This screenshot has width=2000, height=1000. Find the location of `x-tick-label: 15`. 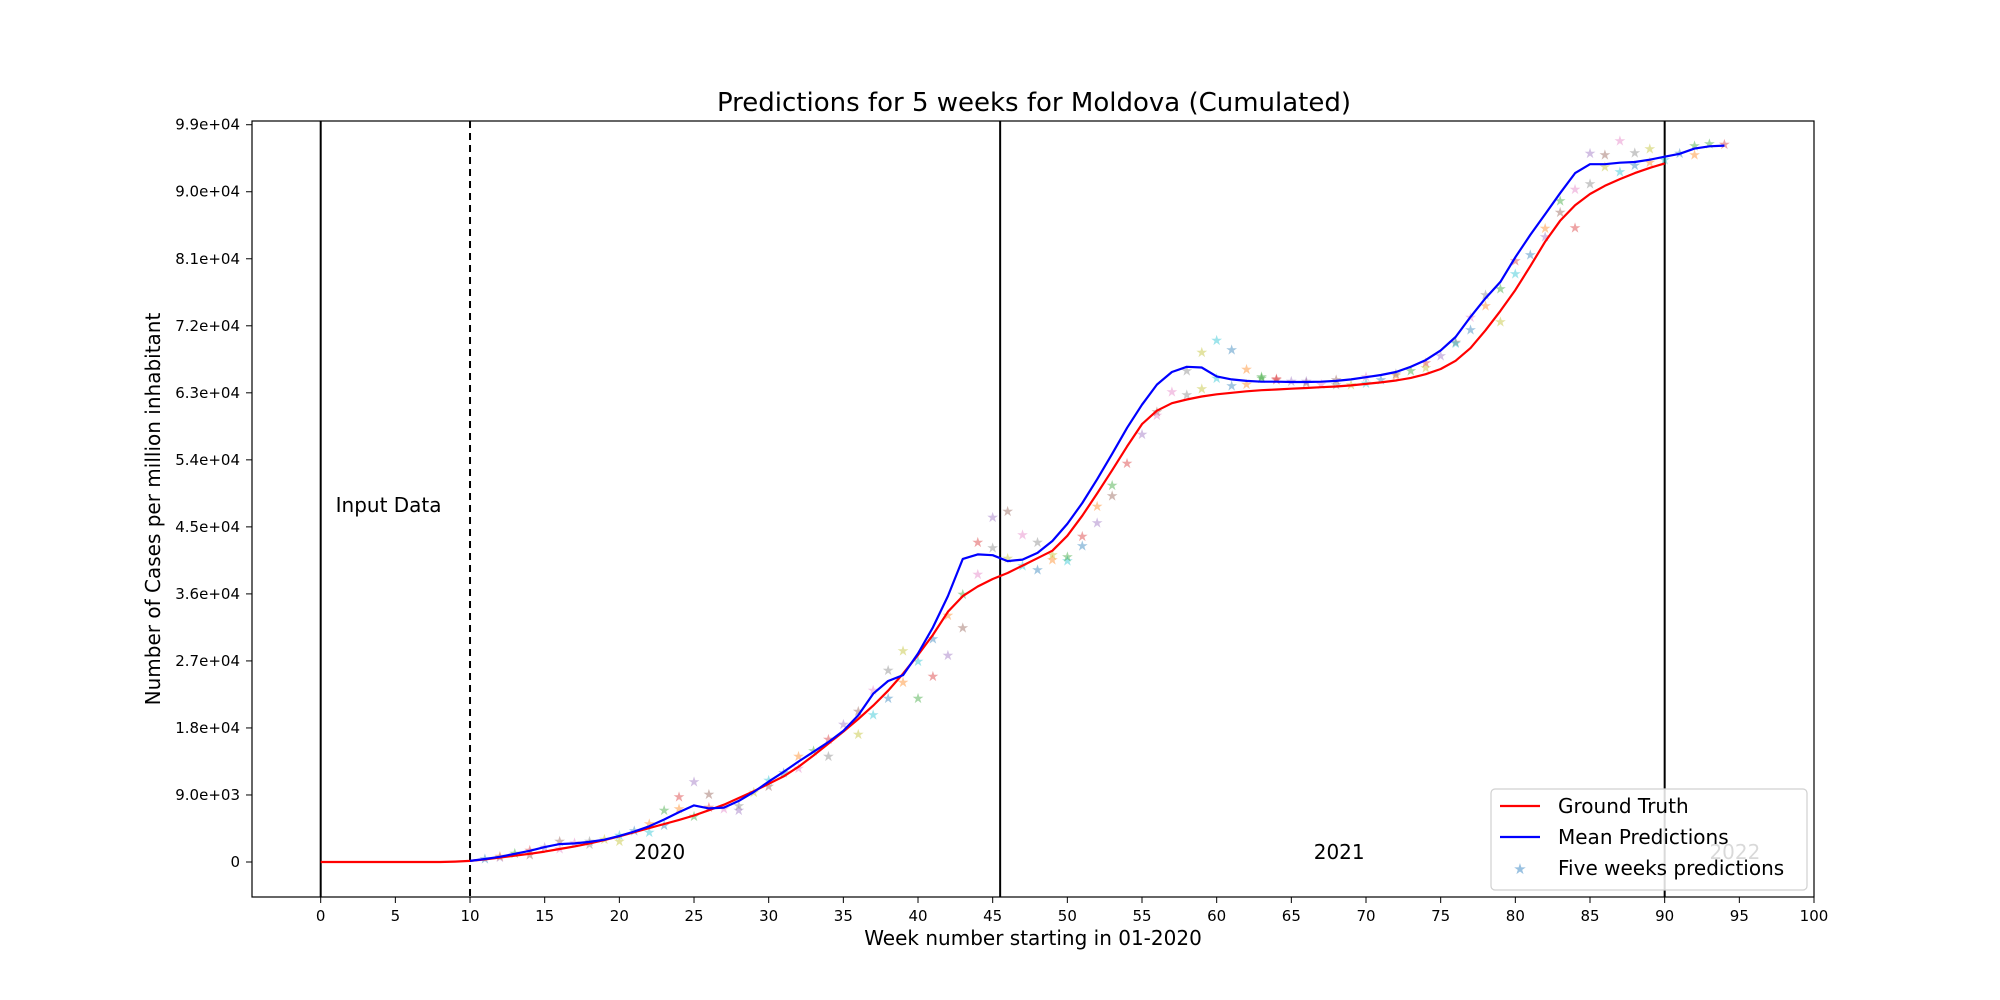

x-tick-label: 15 is located at coordinates (544, 916).